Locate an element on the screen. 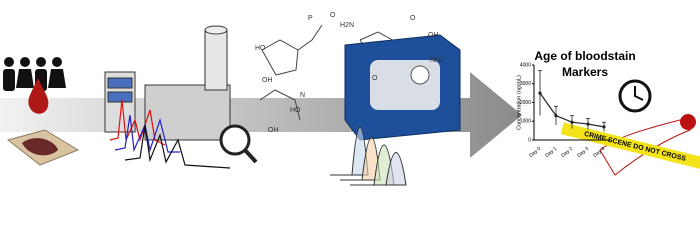 This screenshot has height=240, width=700. people-icons is located at coordinates (34, 74).